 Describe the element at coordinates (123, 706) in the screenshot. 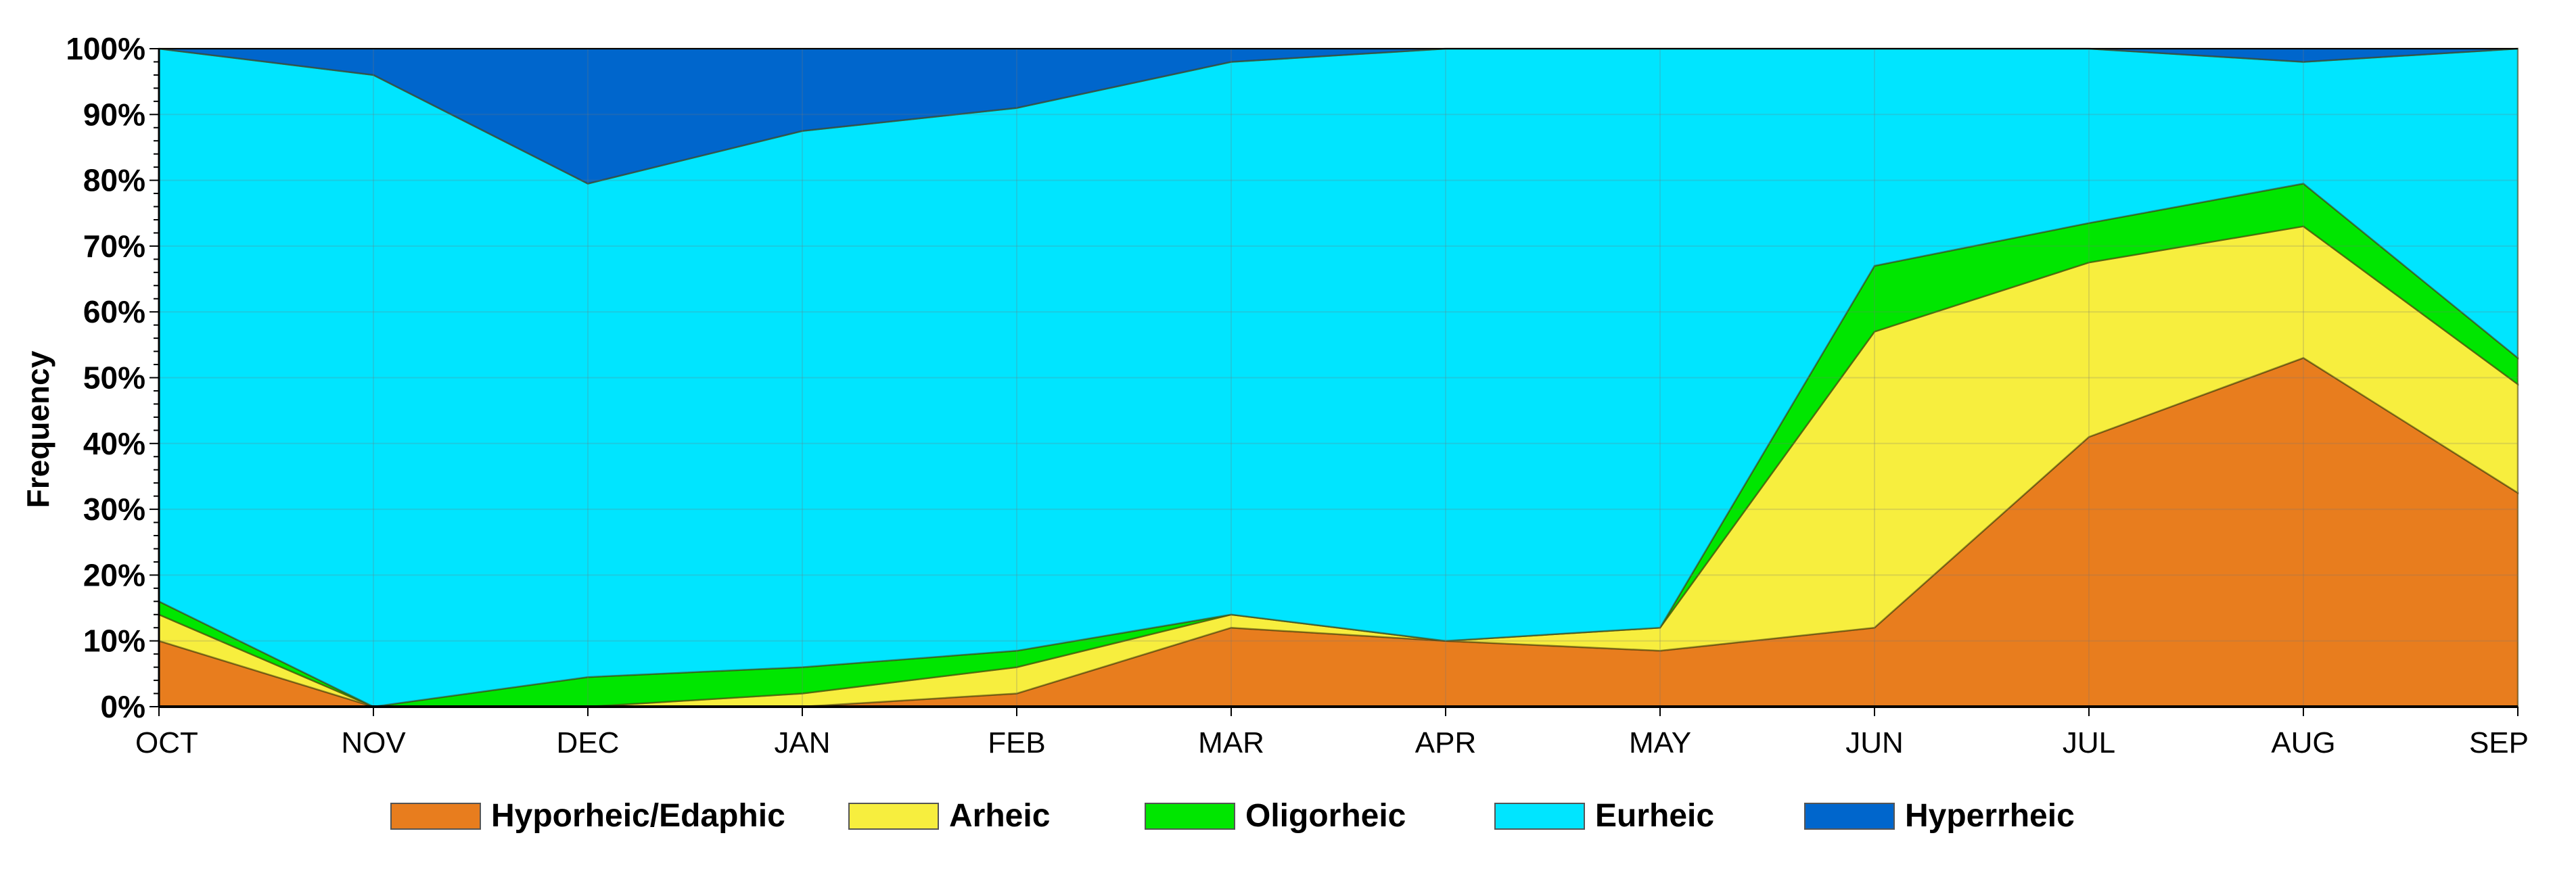

I see `y-tick-label: 0%` at that location.